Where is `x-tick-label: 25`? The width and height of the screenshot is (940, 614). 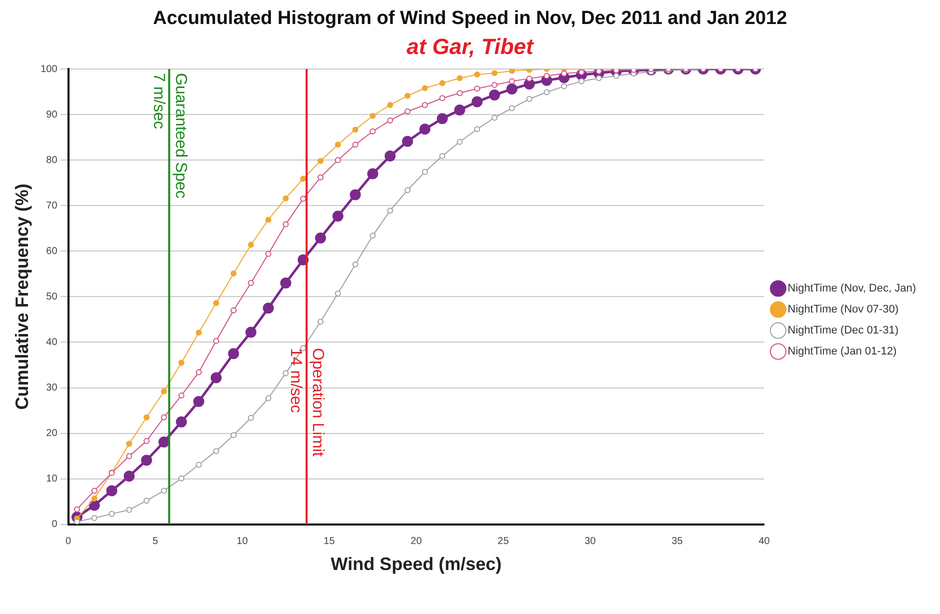
x-tick-label: 25 is located at coordinates (504, 542).